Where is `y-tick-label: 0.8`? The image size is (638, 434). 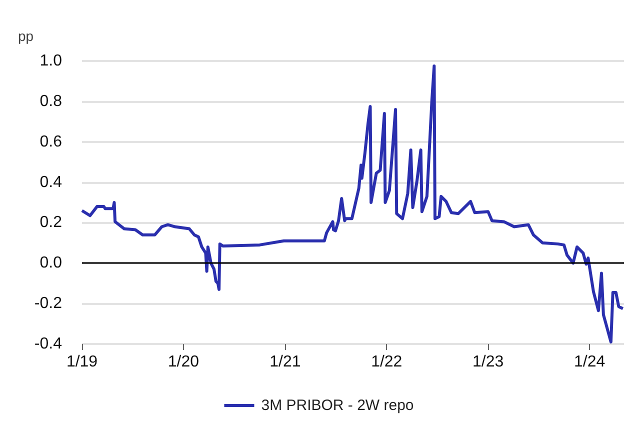 y-tick-label: 0.8 is located at coordinates (51, 101).